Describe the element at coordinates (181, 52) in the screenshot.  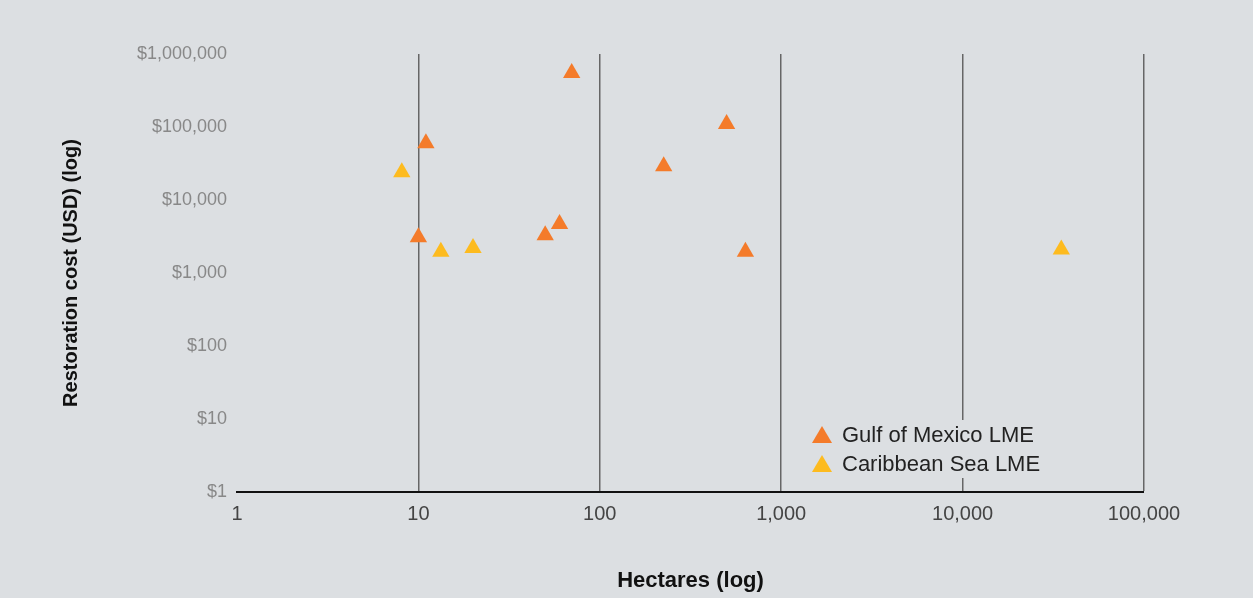
I see `y-tick-label: $1,000,000` at that location.